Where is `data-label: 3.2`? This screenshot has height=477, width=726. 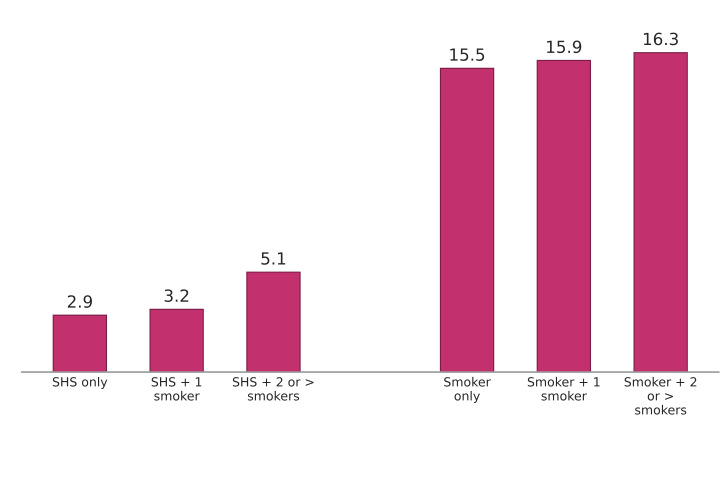
data-label: 3.2 is located at coordinates (176, 295).